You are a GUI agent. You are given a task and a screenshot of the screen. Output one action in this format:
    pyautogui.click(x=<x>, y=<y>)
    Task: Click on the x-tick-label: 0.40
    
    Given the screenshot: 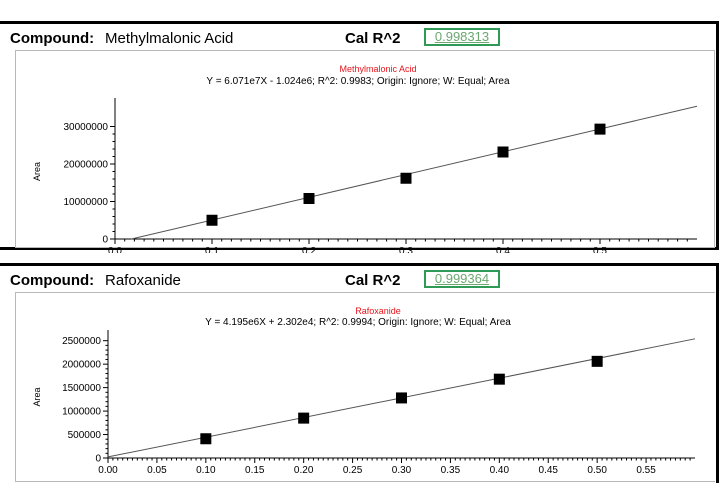 What is the action you would take?
    pyautogui.click(x=500, y=470)
    